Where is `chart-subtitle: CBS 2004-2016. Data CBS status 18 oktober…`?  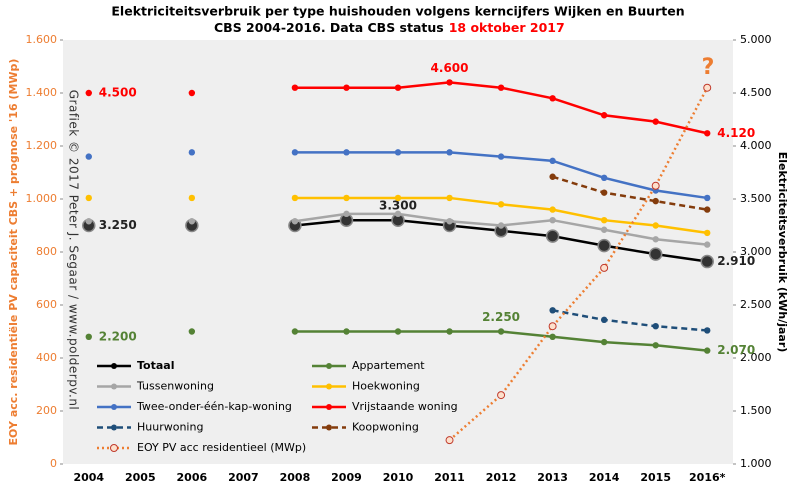
chart-subtitle: CBS 2004-2016. Data CBS status 18 oktober… is located at coordinates (389, 27).